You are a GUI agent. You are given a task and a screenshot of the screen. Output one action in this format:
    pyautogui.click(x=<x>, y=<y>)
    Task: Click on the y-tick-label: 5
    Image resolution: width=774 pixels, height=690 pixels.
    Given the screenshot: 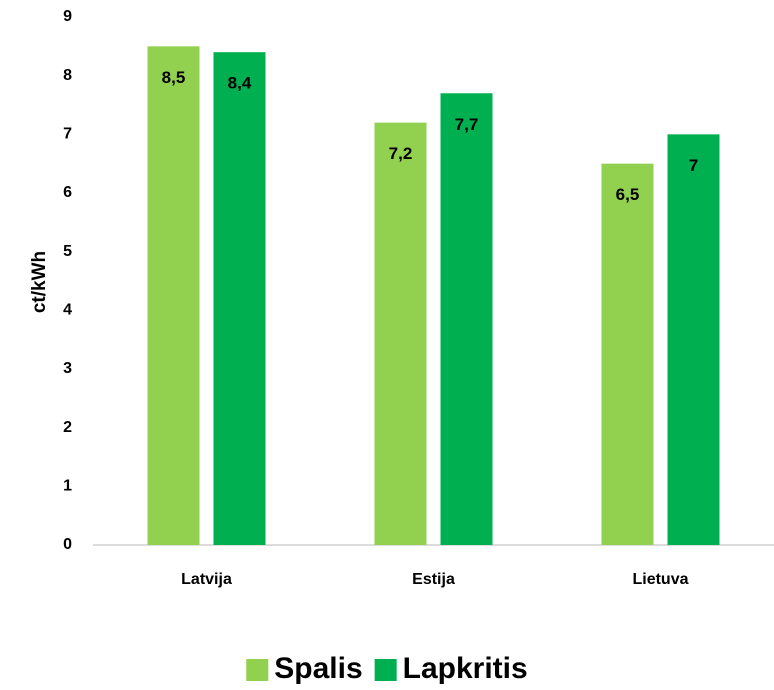 What is the action you would take?
    pyautogui.click(x=67, y=251)
    